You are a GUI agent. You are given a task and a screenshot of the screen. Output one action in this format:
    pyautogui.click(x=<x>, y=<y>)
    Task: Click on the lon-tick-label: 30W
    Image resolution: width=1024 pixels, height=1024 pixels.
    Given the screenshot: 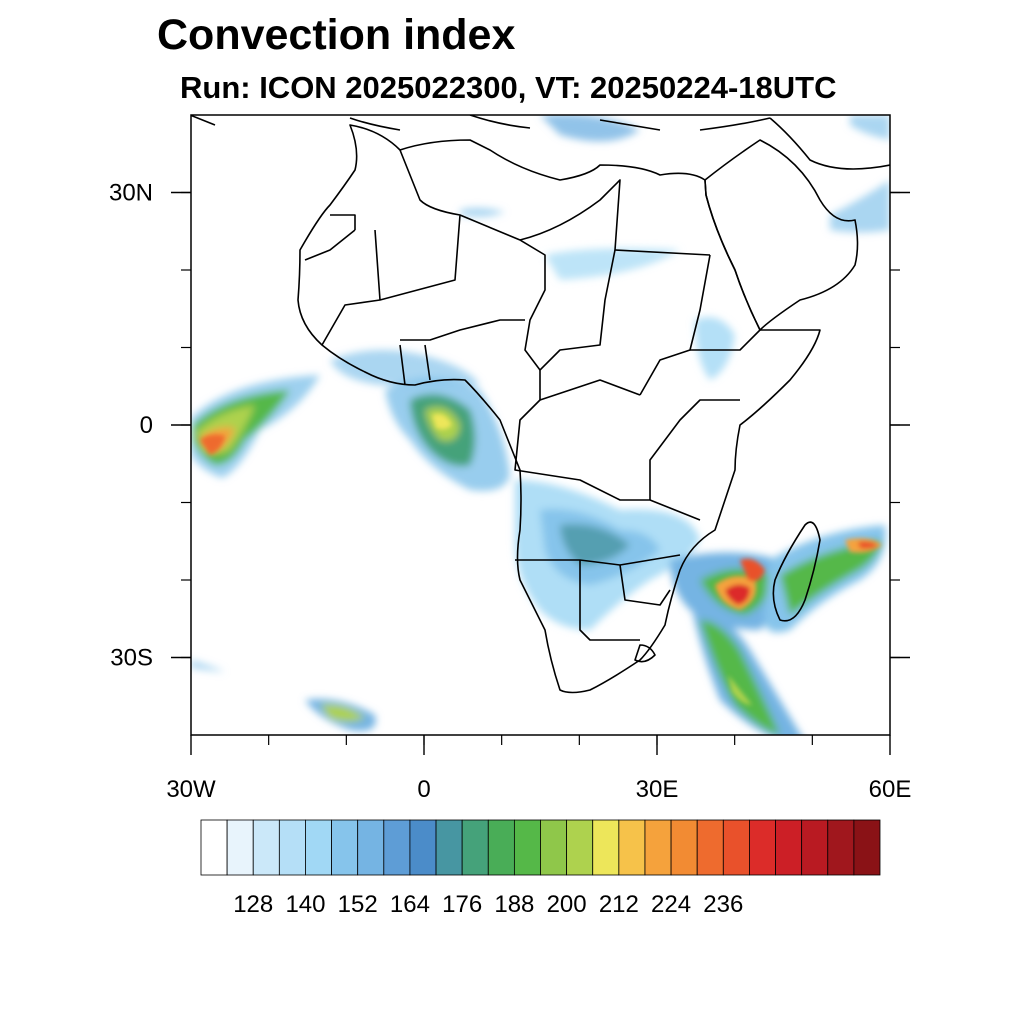 What is the action you would take?
    pyautogui.click(x=191, y=789)
    